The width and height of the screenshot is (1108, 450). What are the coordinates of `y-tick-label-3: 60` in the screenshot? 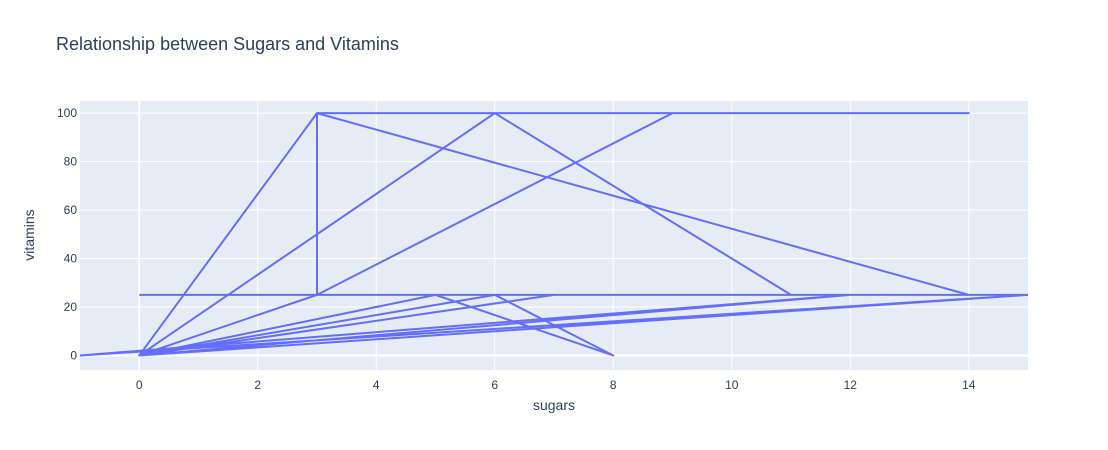 It's located at (71, 210).